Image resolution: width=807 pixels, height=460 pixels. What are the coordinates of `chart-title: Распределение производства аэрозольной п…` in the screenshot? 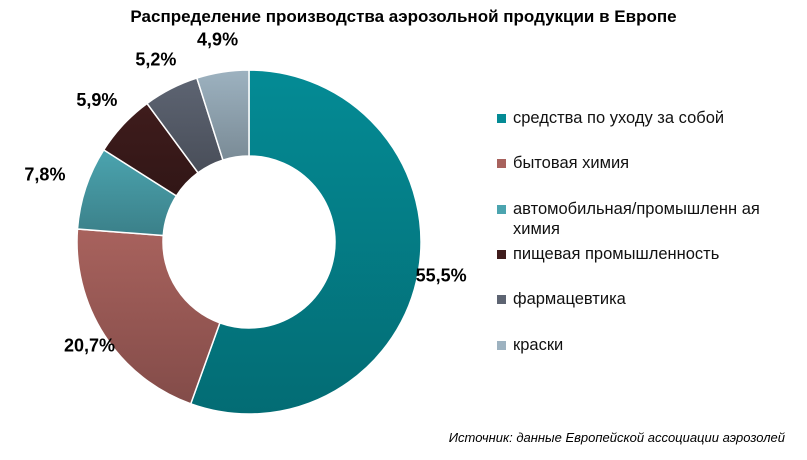 It's located at (403, 16).